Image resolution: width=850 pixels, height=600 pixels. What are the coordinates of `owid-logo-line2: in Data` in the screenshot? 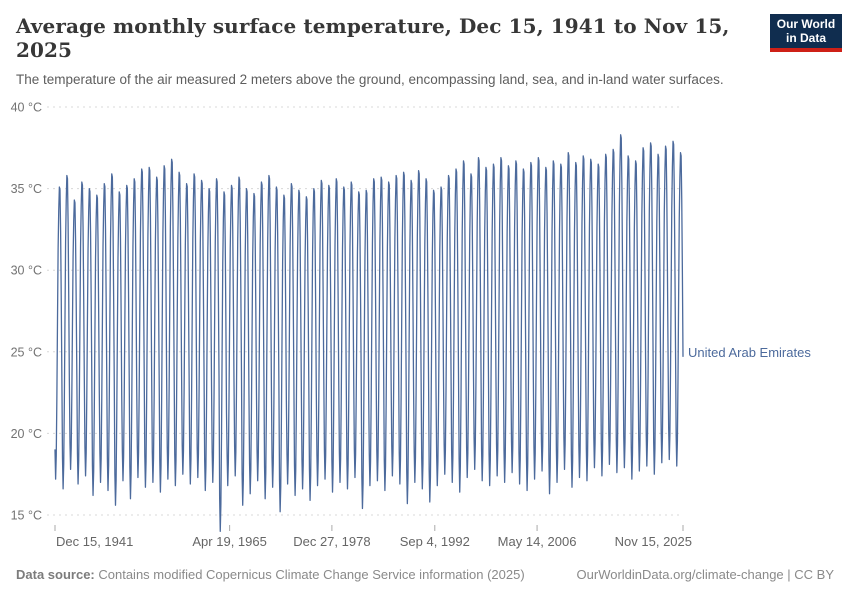 It's located at (805, 38).